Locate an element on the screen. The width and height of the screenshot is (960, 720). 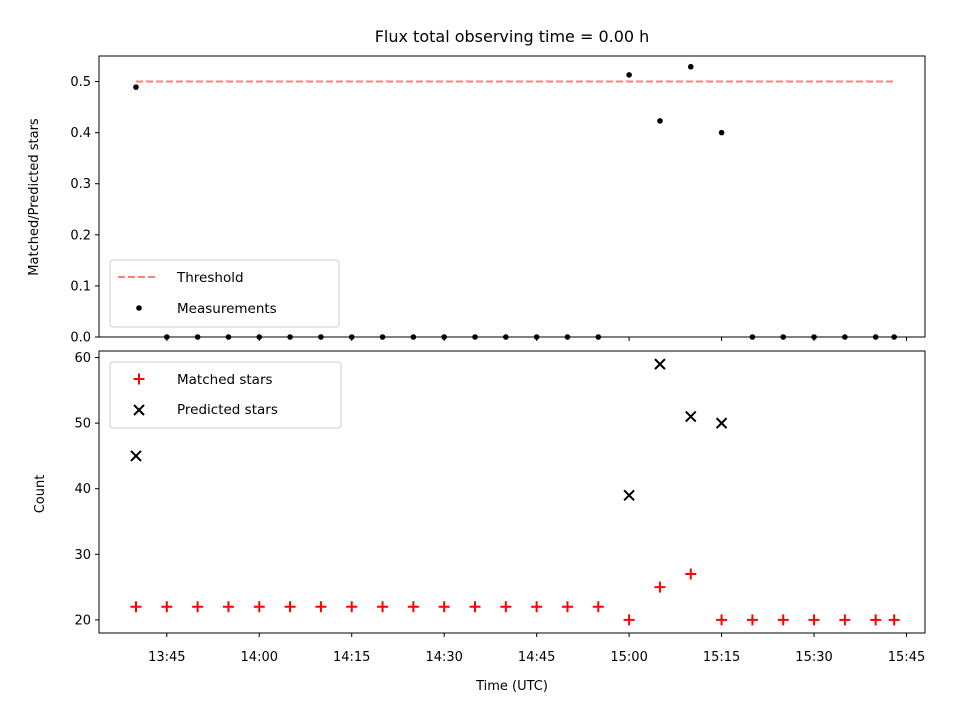
predicted-stars-legend-swatch is located at coordinates (139, 410).